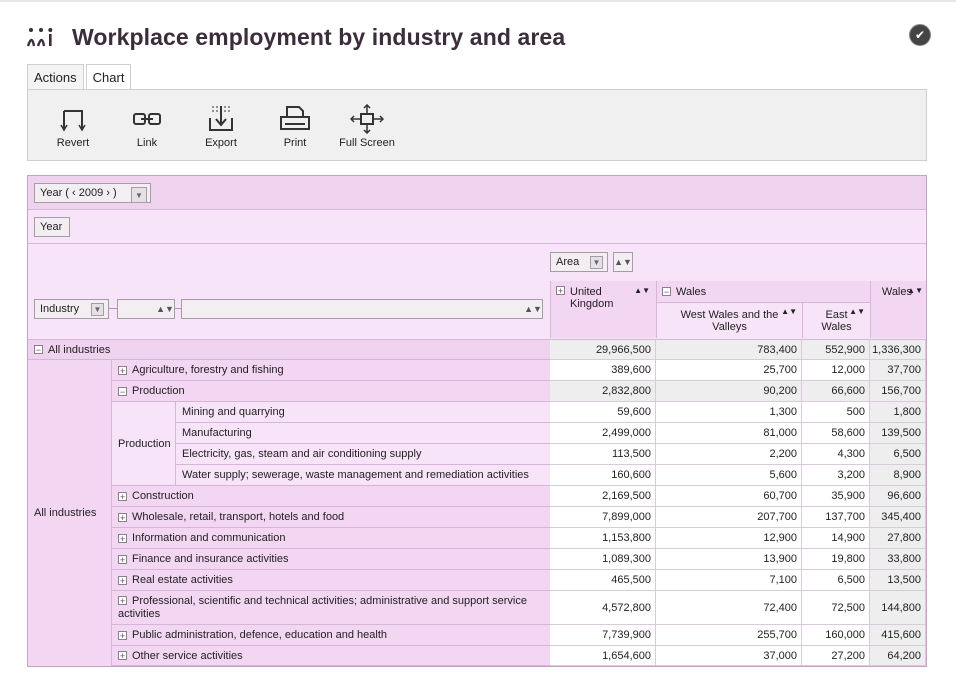 This screenshot has height=686, width=956. Describe the element at coordinates (52, 227) in the screenshot. I see `year-row-chip: Year` at that location.